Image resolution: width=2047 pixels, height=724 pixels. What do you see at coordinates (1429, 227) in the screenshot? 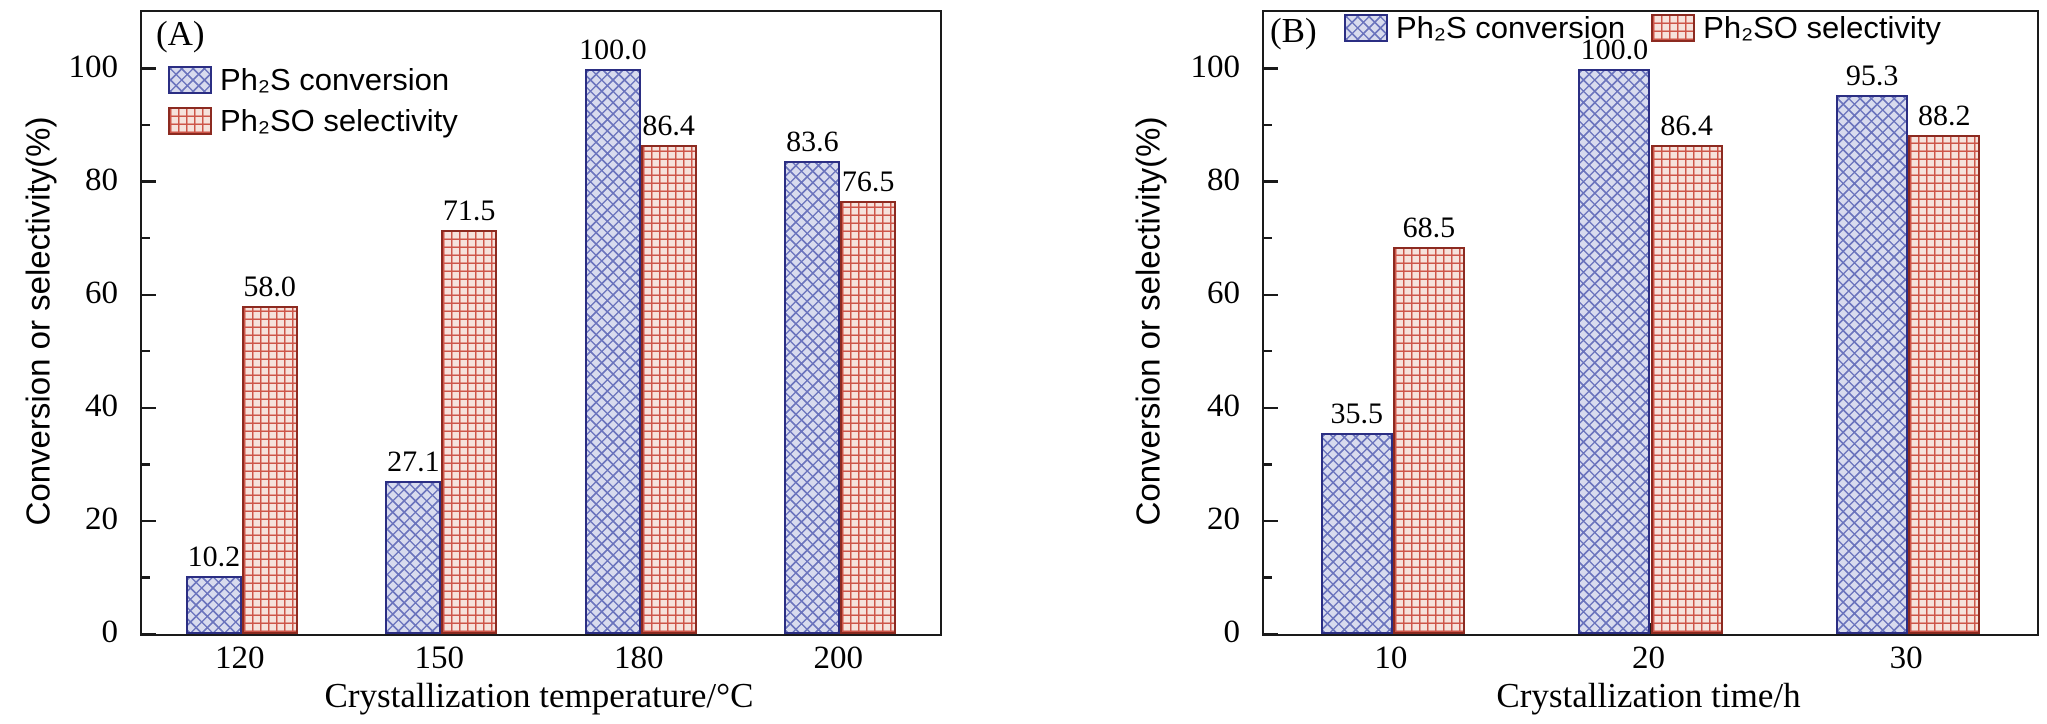
I see `bar-value-label: 68.5` at bounding box center [1429, 227].